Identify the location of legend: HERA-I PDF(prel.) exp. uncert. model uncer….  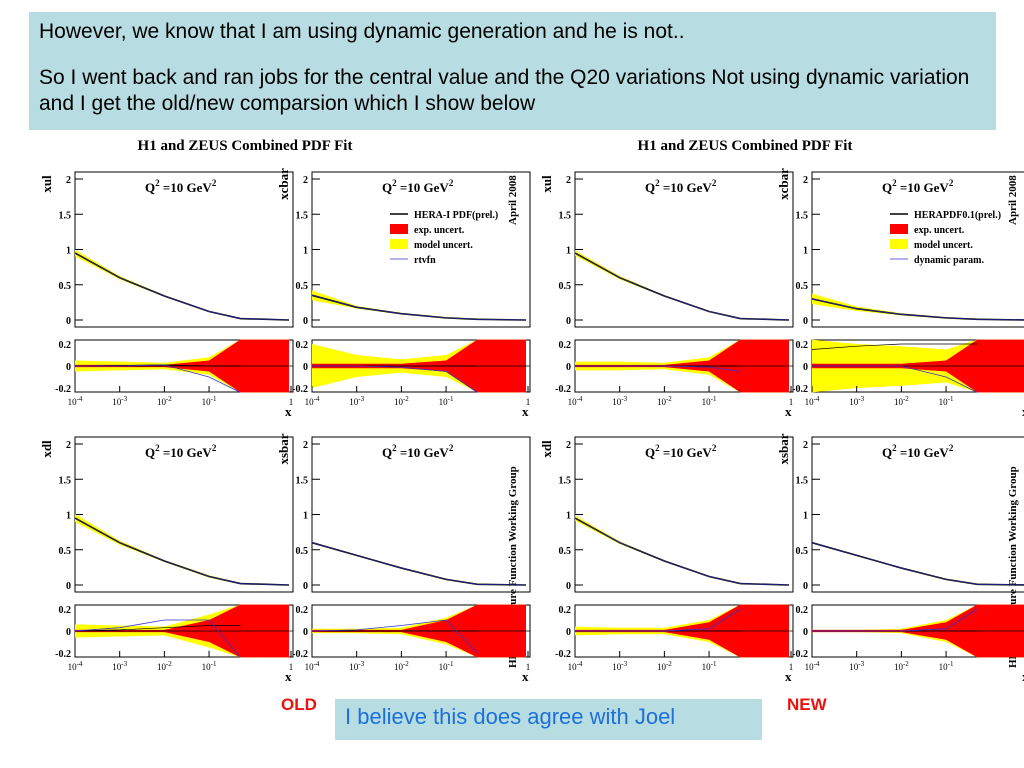
(444, 238).